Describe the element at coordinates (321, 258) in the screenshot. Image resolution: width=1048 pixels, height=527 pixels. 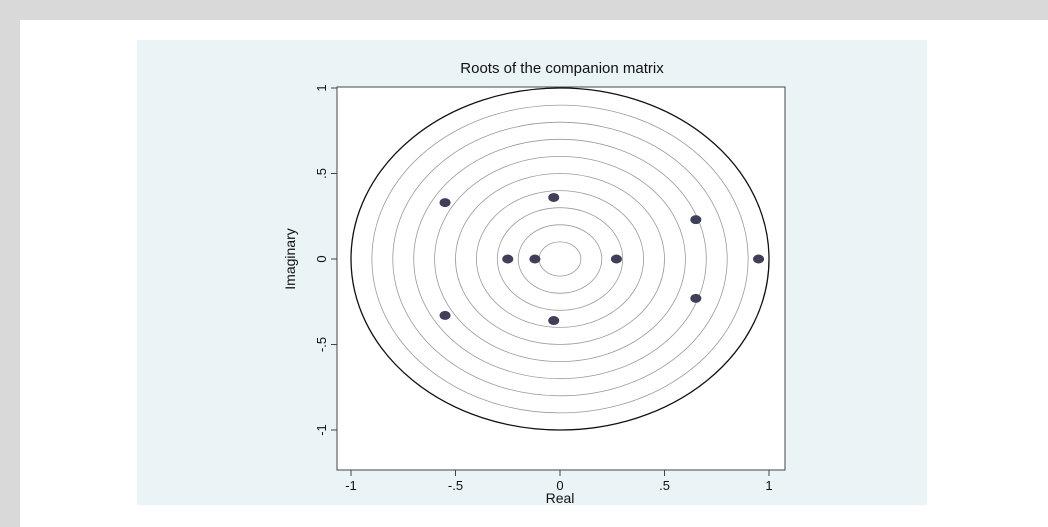
I see `y-tick-label: 0` at that location.